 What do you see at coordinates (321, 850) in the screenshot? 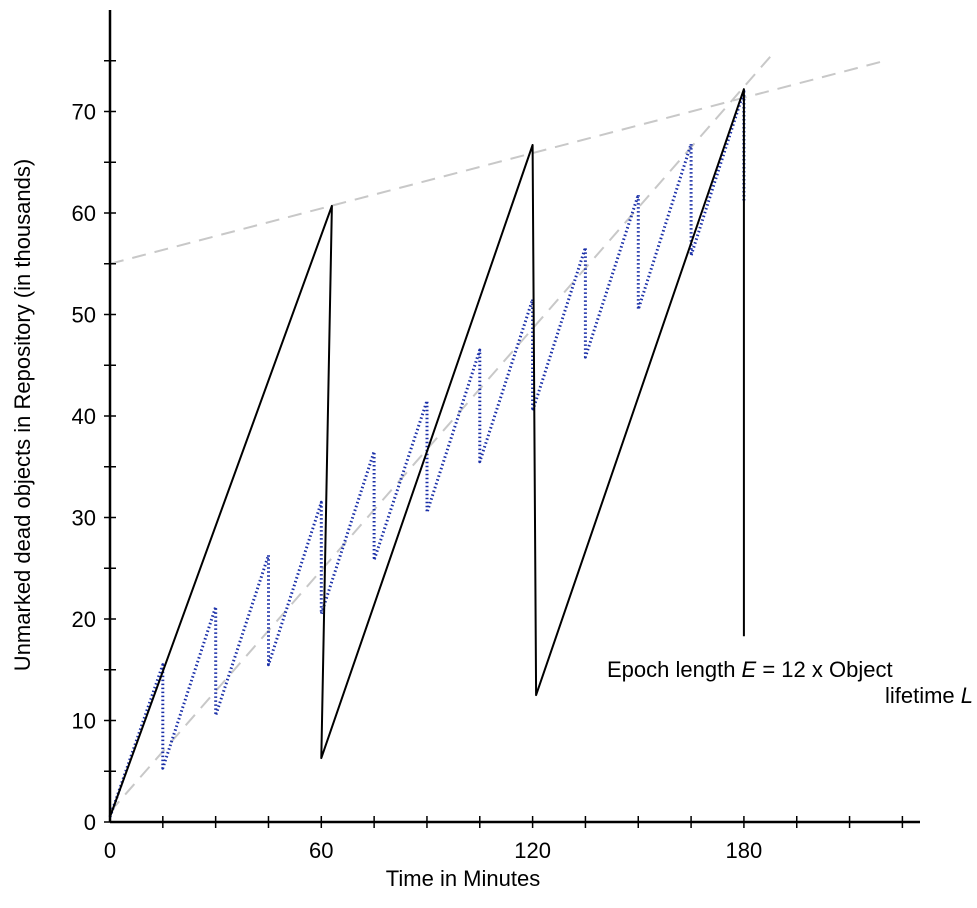
I see `x-tick-label: 60` at bounding box center [321, 850].